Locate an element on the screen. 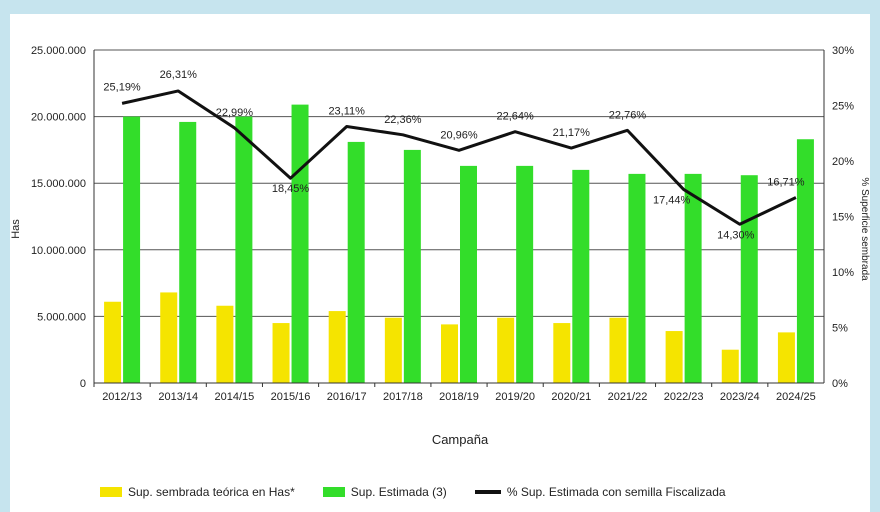 This screenshot has width=880, height=512. y2-tick-label: 20% is located at coordinates (843, 162).